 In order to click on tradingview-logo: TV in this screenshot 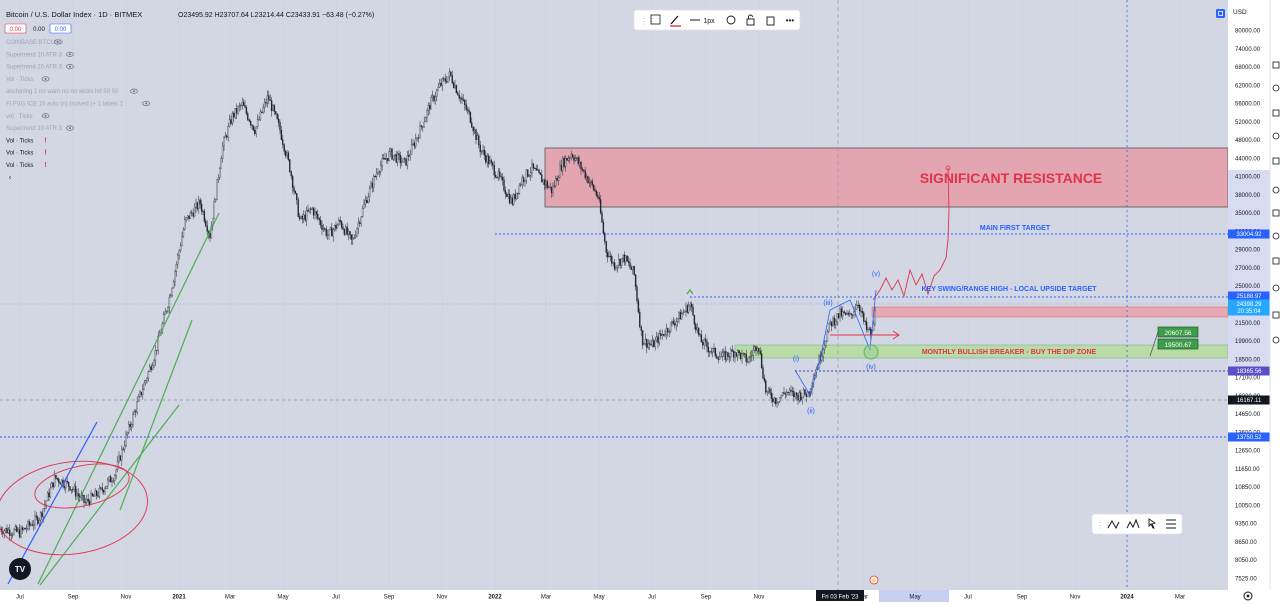, I will do `click(20, 569)`.